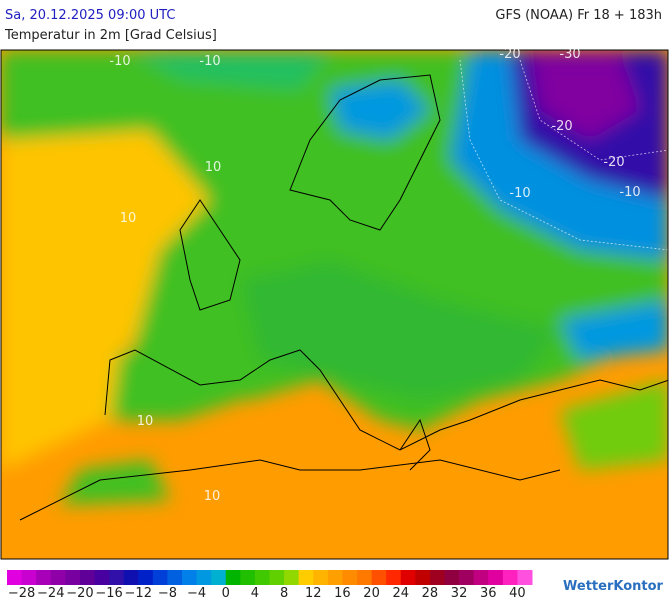 This screenshot has width=669, height=600. I want to click on subtitle: Temperatur in 2m [Grad Celsius], so click(110, 35).